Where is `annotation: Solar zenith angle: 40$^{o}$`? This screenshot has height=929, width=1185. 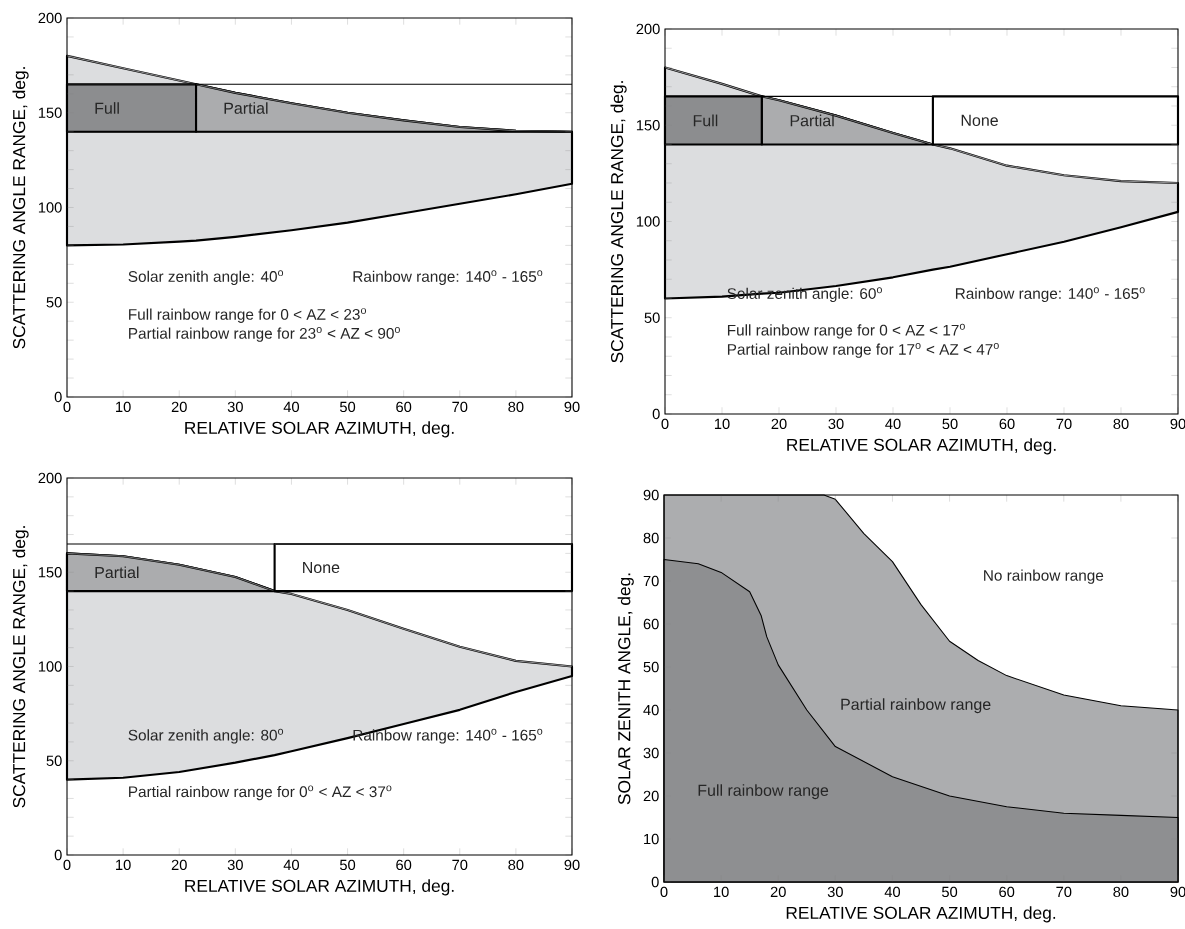
annotation: Solar zenith angle: 40$^{o}$ is located at coordinates (206, 277).